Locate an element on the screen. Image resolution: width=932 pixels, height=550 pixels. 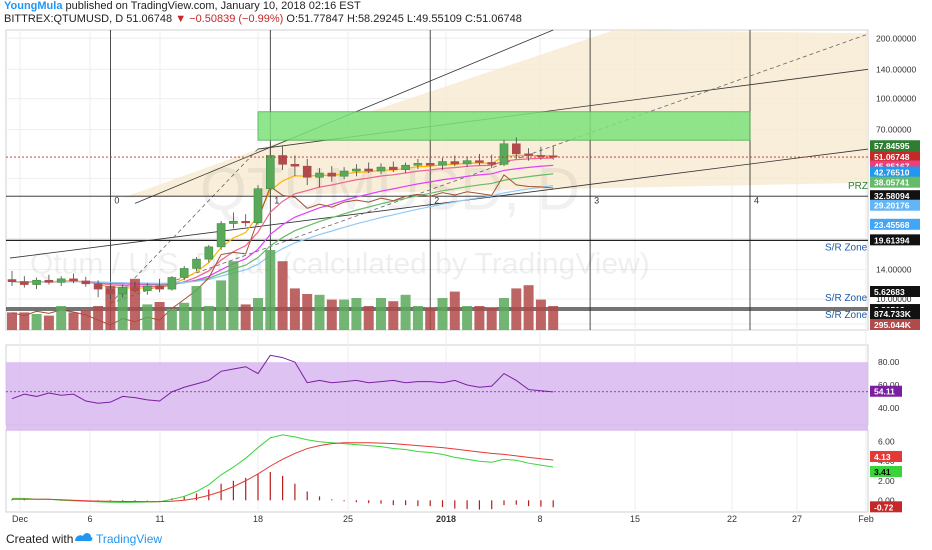
x-tick-label: 25 is located at coordinates (348, 519).